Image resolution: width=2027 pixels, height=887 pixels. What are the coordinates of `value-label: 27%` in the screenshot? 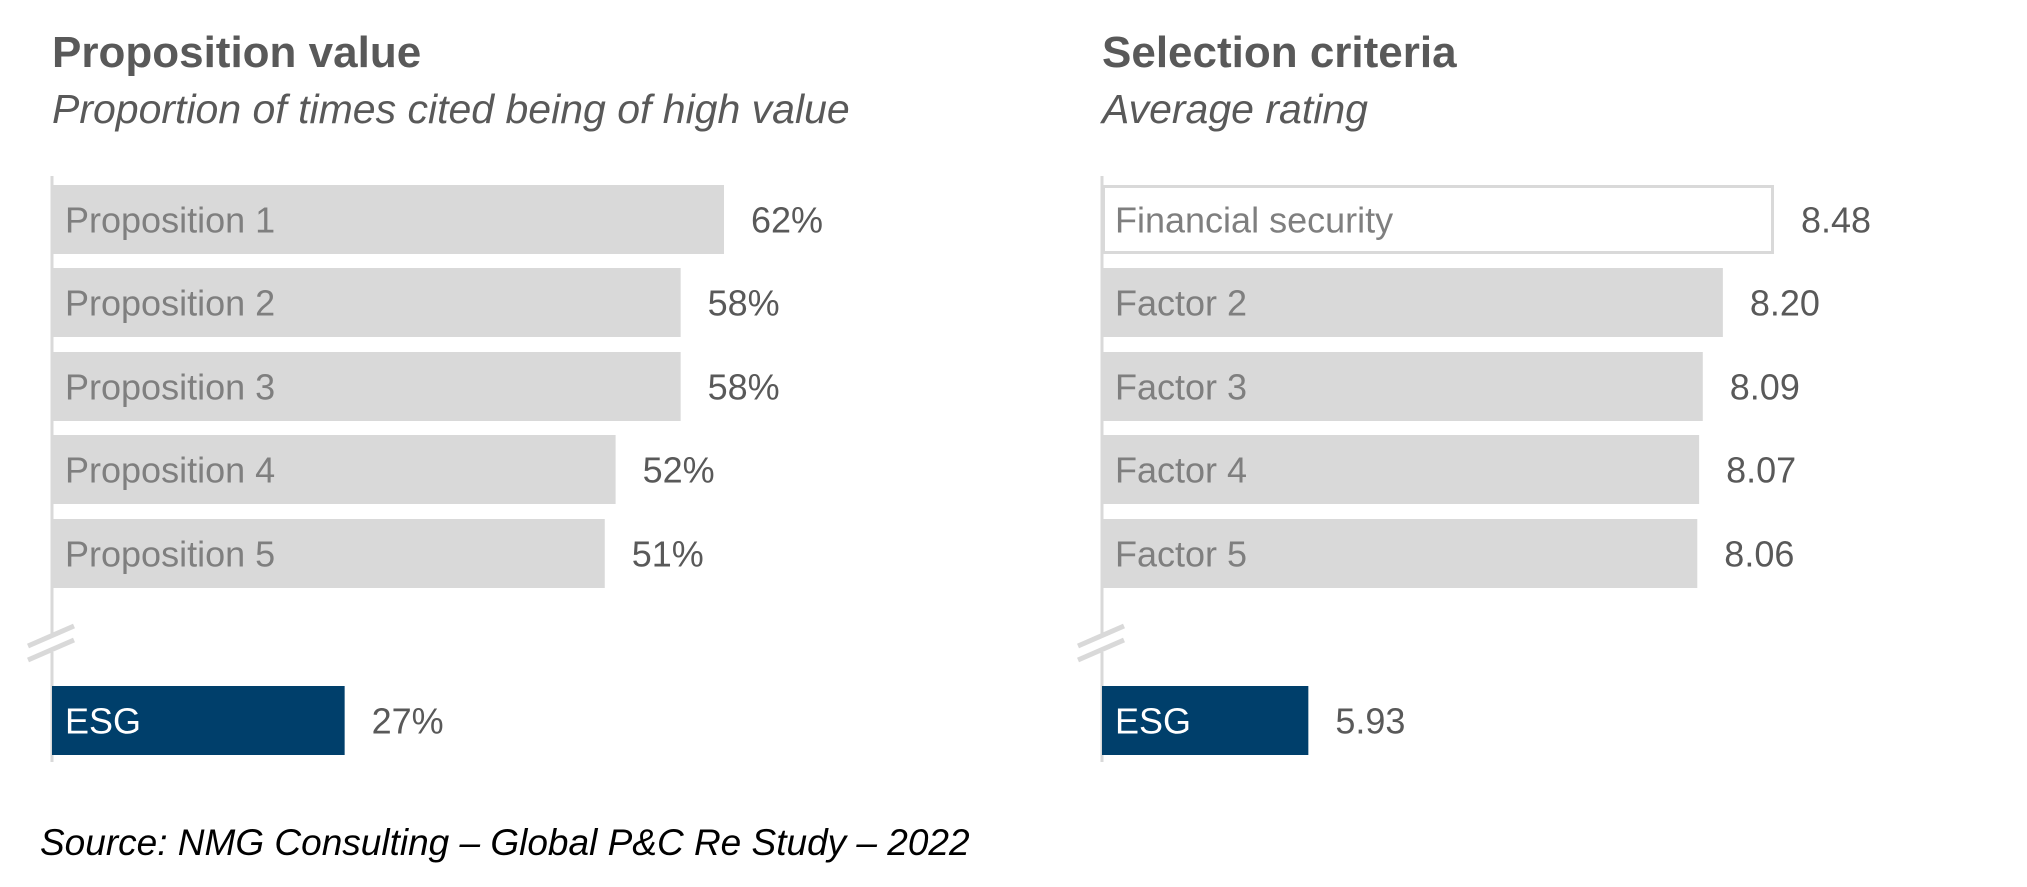 It's located at (408, 721).